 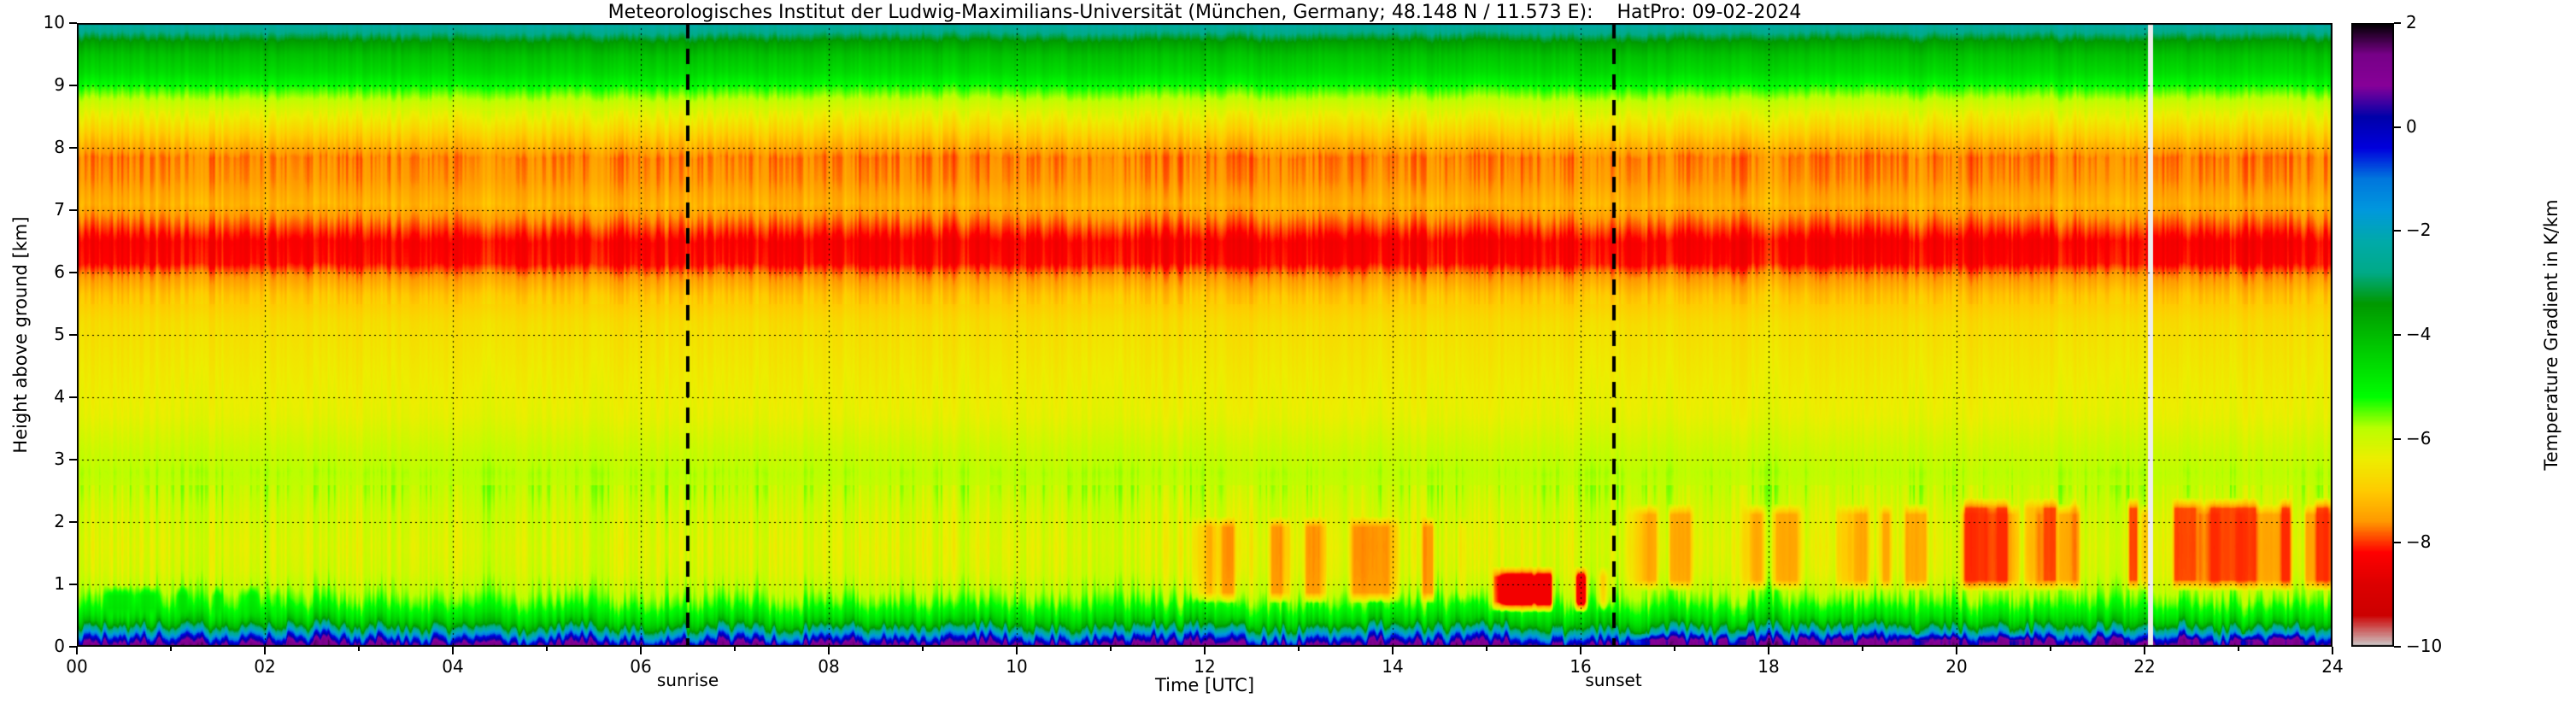 What do you see at coordinates (59, 334) in the screenshot?
I see `y-tick-label: 5` at bounding box center [59, 334].